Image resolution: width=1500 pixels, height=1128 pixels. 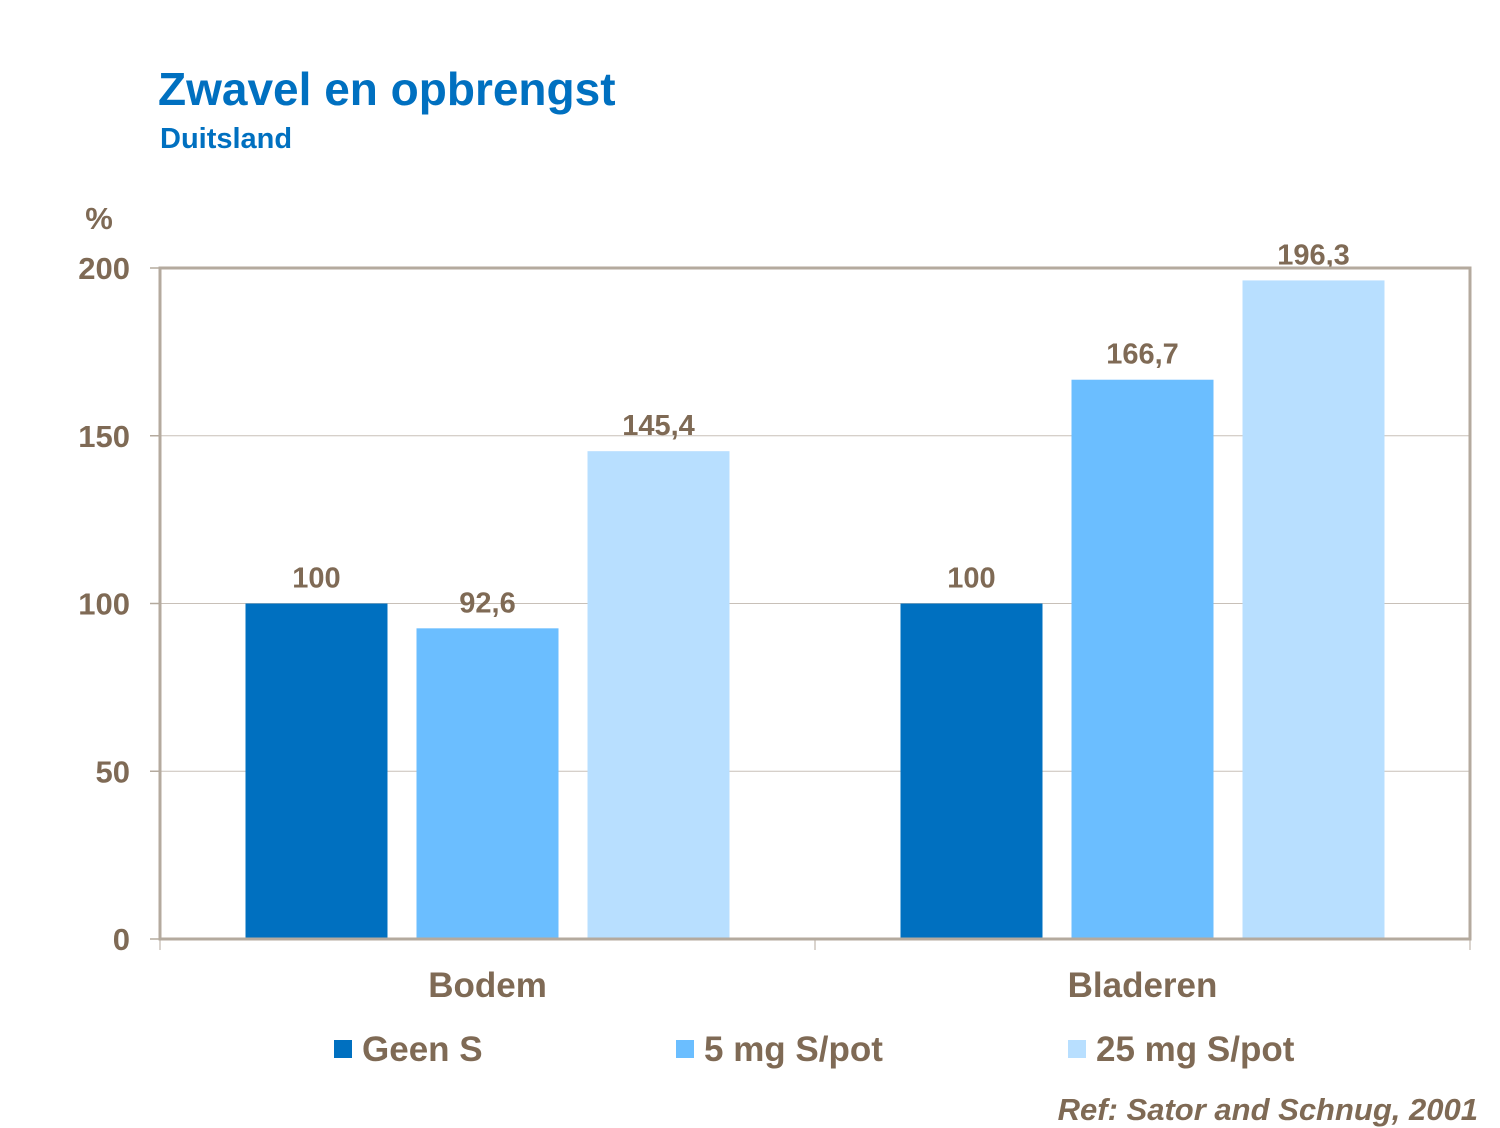 What do you see at coordinates (104, 268) in the screenshot?
I see `y-tick-label: 200` at bounding box center [104, 268].